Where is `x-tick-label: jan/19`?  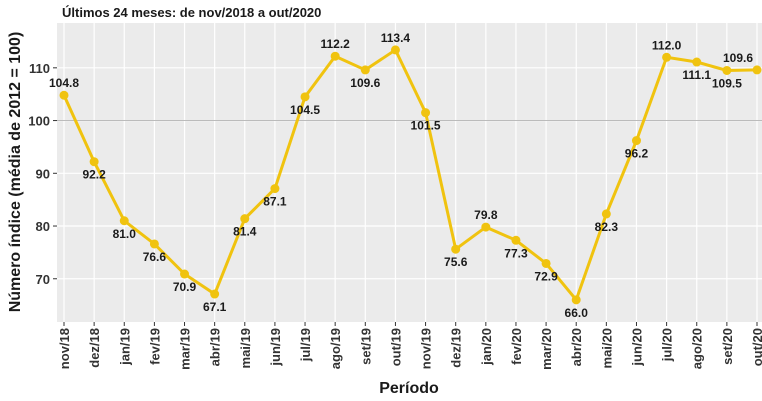
x-tick-label: jan/19 is located at coordinates (124, 347).